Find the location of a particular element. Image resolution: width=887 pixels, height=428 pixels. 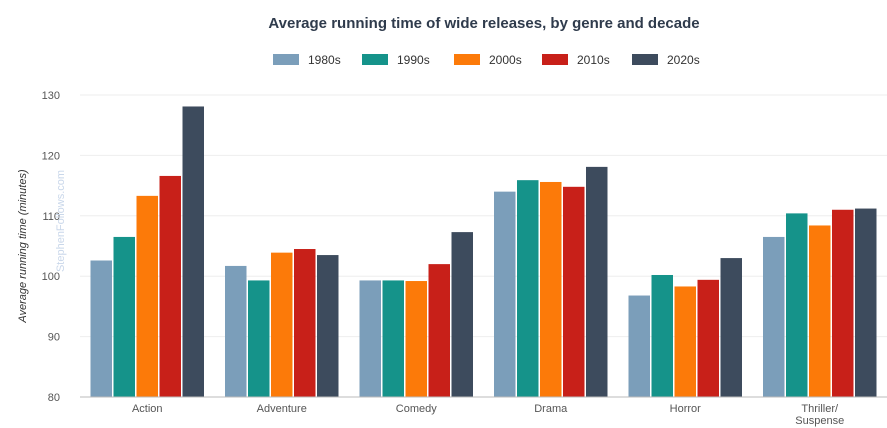

legend-label: 2000s is located at coordinates (505, 60).